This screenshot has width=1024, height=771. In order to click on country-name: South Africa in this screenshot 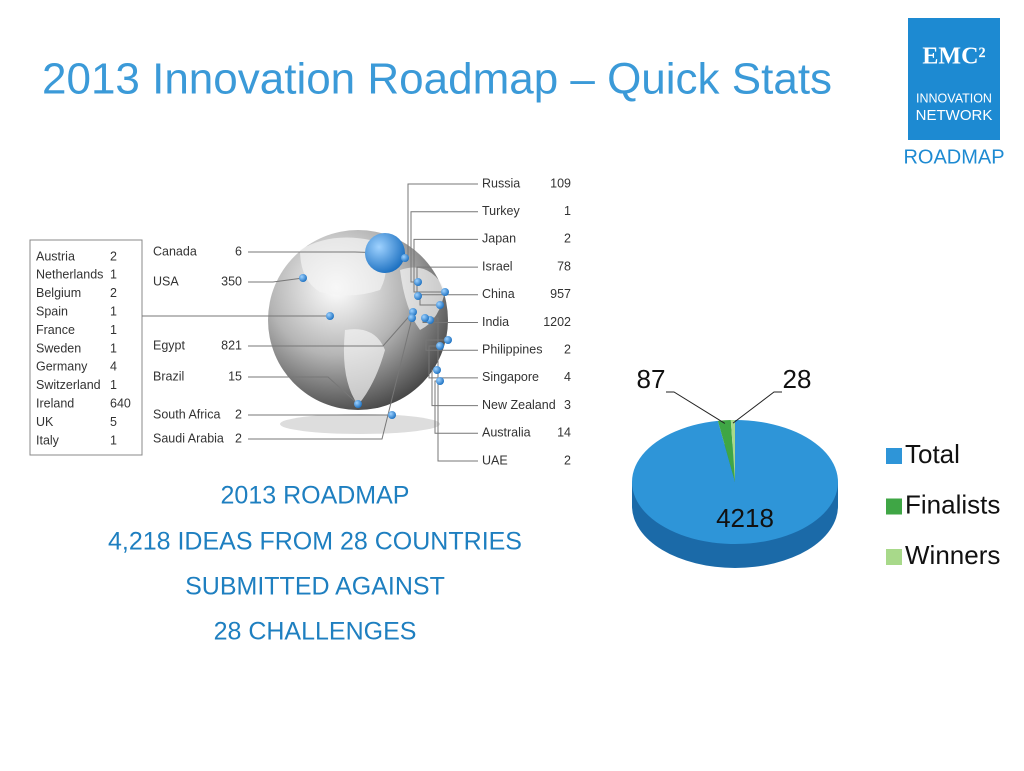, I will do `click(186, 414)`.